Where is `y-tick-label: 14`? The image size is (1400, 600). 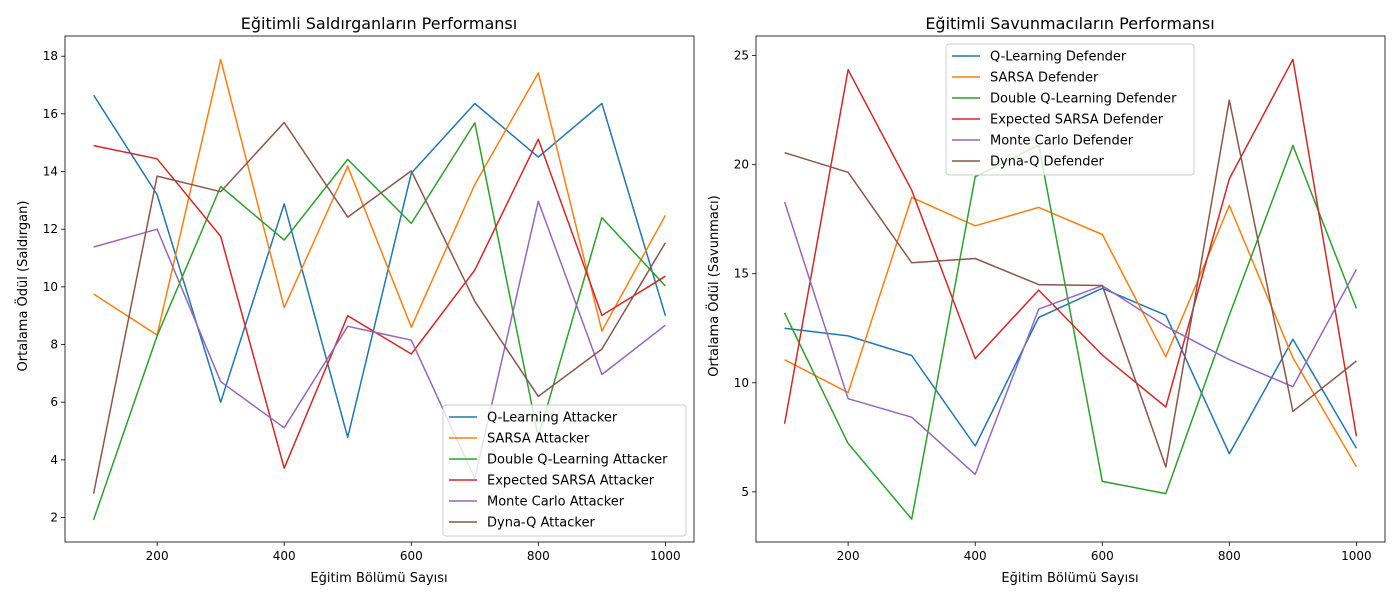
y-tick-label: 14 is located at coordinates (50, 172).